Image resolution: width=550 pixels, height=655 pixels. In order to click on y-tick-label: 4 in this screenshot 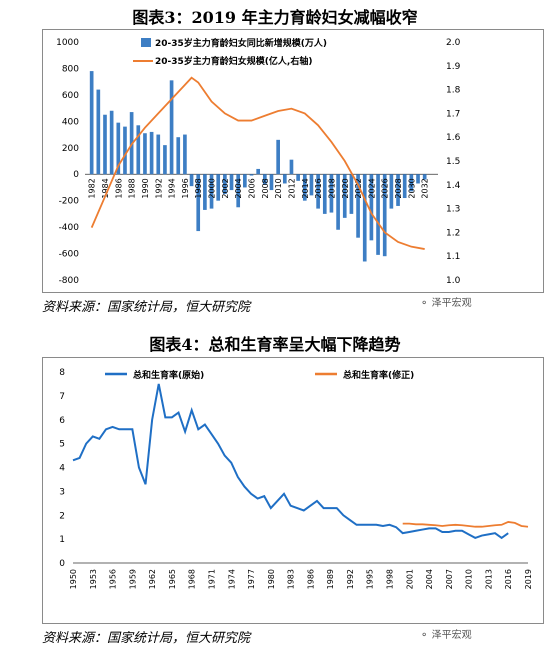, I will do `click(62, 469)`.